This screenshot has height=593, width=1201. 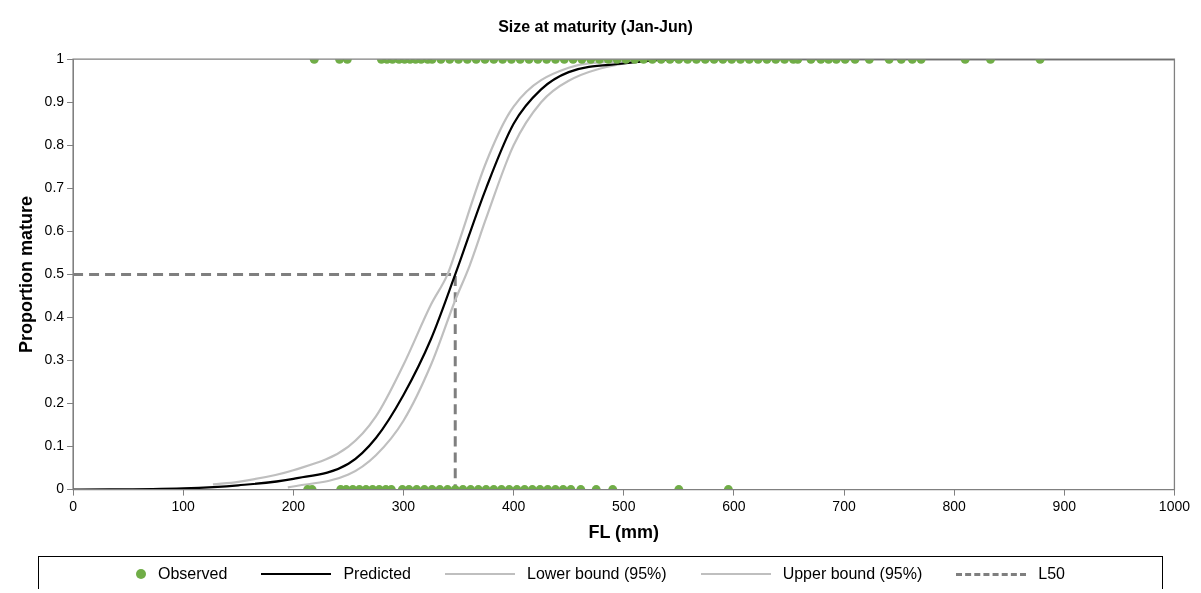 What do you see at coordinates (183, 505) in the screenshot?
I see `x-tick-label: 100` at bounding box center [183, 505].